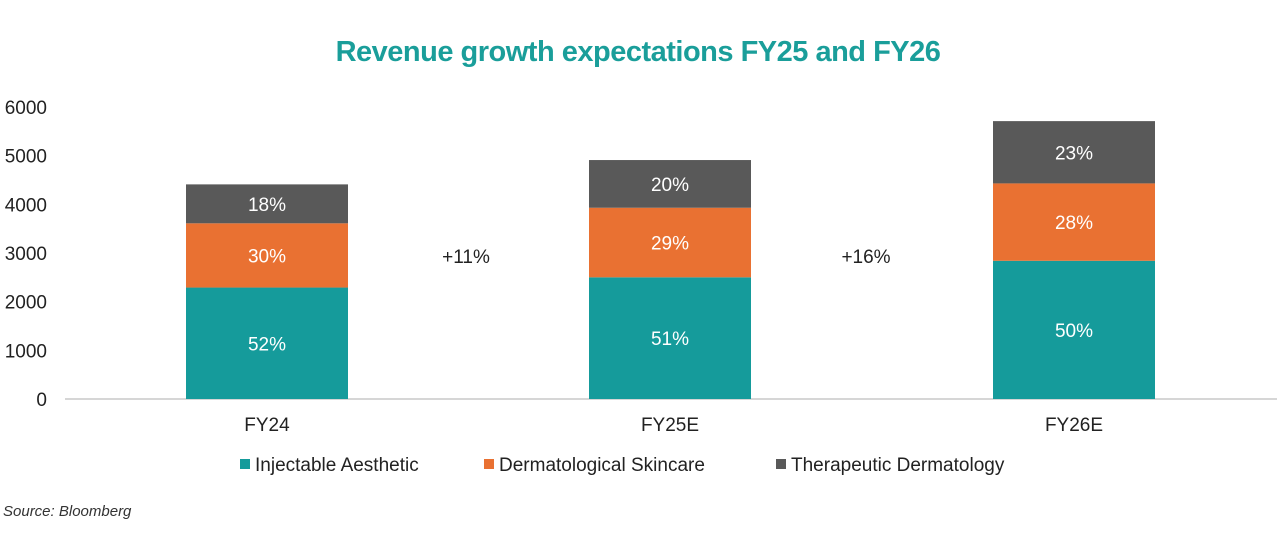  Describe the element at coordinates (337, 465) in the screenshot. I see `legend-label: Injectable Aesthetic` at that location.